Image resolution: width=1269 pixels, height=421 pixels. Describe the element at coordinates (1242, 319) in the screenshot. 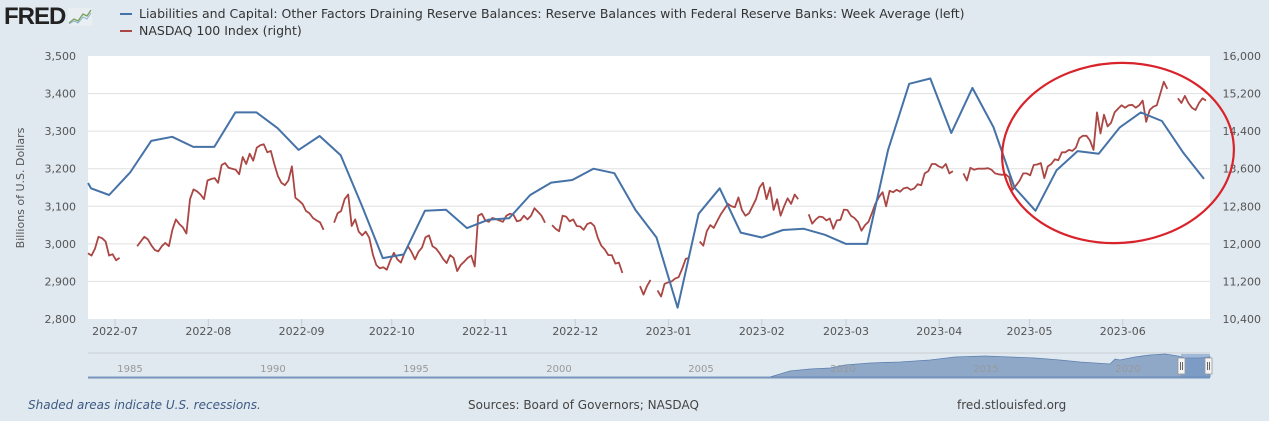

I see `y-right-tick-label: 10,400` at that location.